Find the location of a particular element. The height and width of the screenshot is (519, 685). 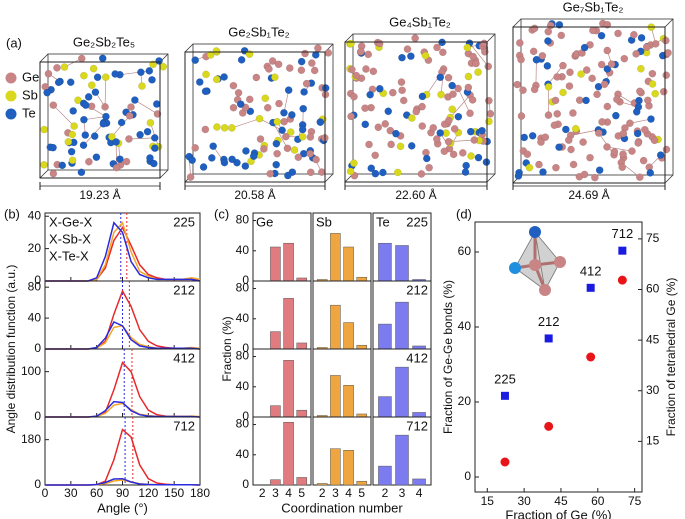

x-tick-label: 120 is located at coordinates (148, 493).